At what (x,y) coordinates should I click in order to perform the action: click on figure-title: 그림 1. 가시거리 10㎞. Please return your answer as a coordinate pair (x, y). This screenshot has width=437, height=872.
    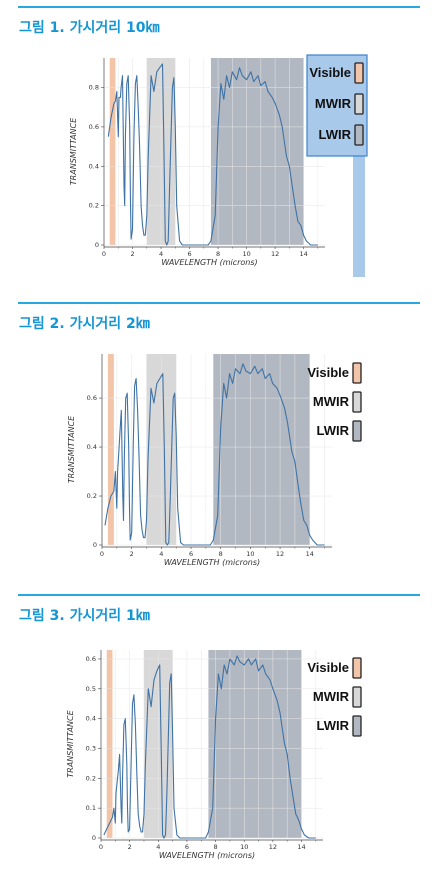
    Looking at the image, I should click on (89, 28).